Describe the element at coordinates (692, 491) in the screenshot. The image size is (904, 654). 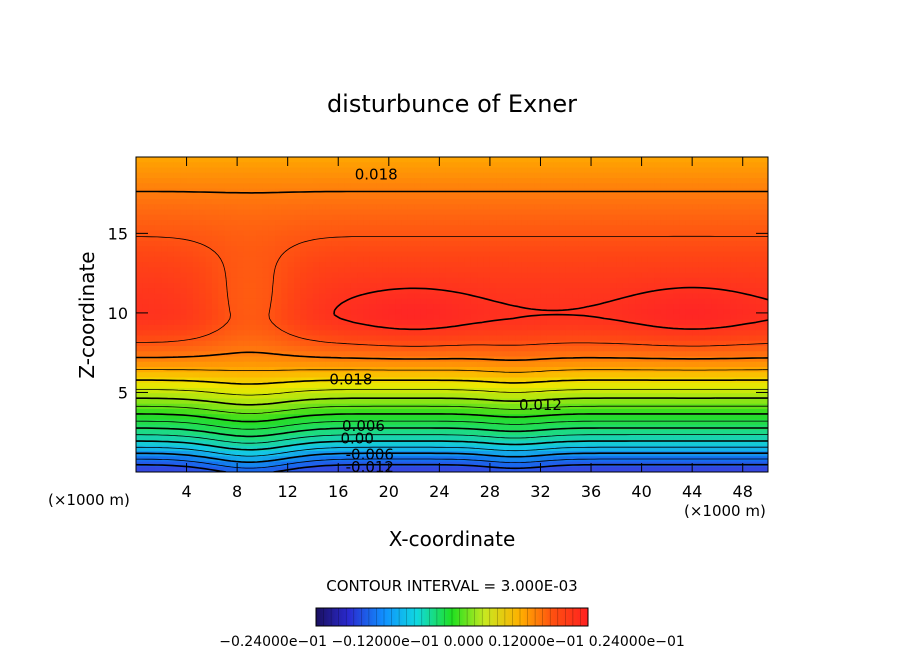
I see `x-tick-label: 44` at that location.